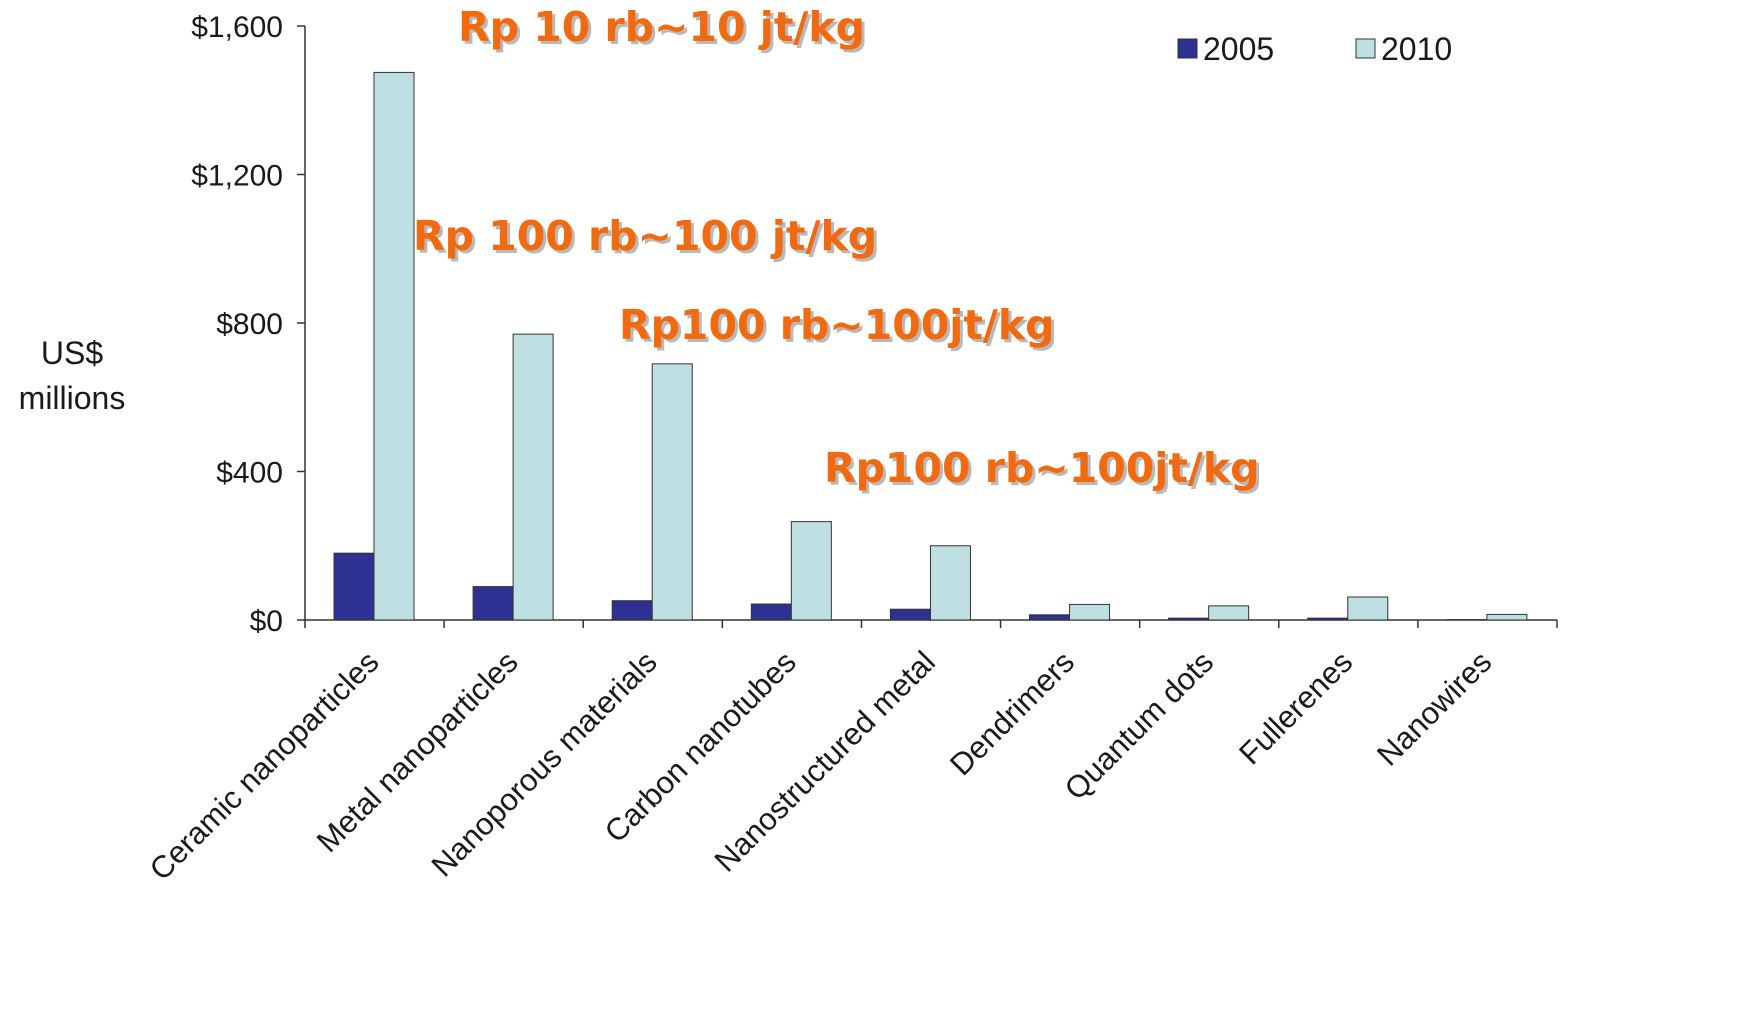 The width and height of the screenshot is (1758, 1017). I want to click on y-tick-label: $1,600, so click(237, 27).